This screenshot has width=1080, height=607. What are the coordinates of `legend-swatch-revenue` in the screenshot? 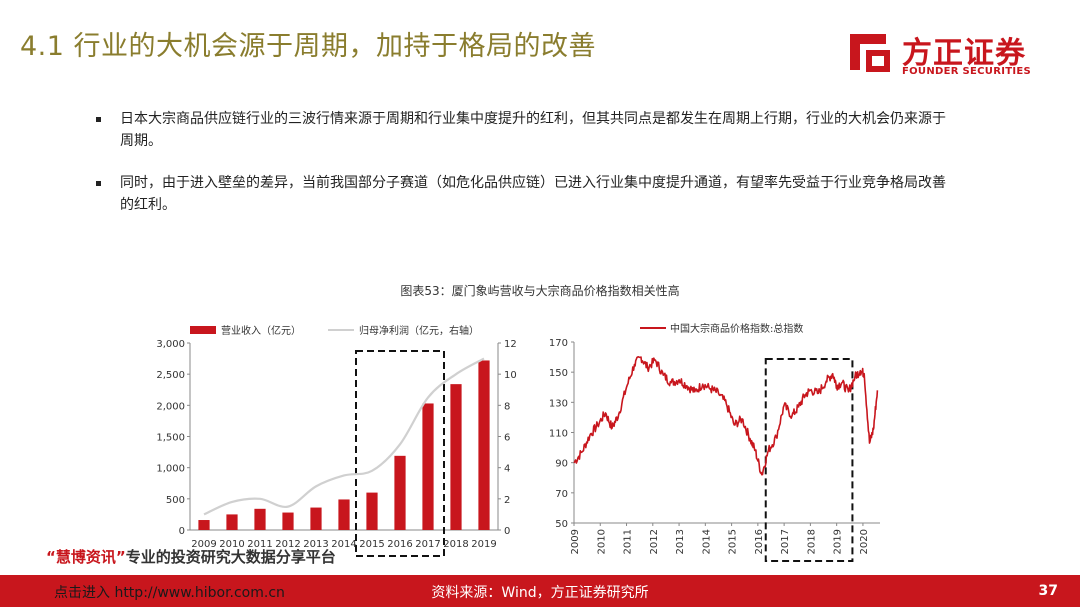 It's located at (203, 330).